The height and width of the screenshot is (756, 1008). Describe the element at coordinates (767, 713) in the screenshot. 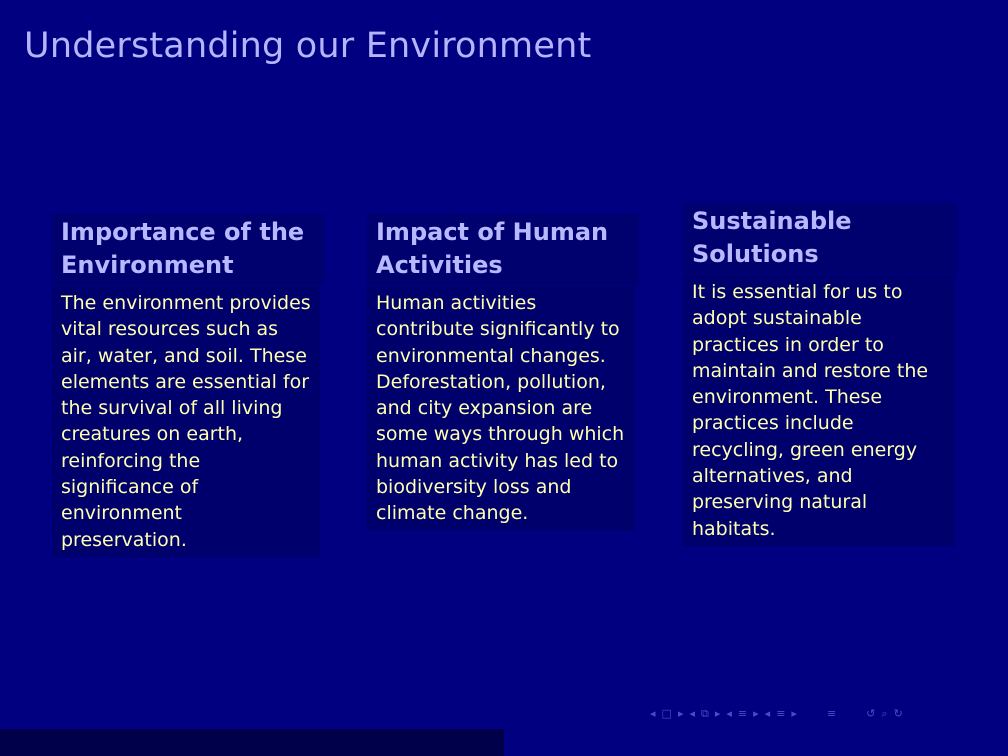

I see `prev-document-icon: ◂` at that location.